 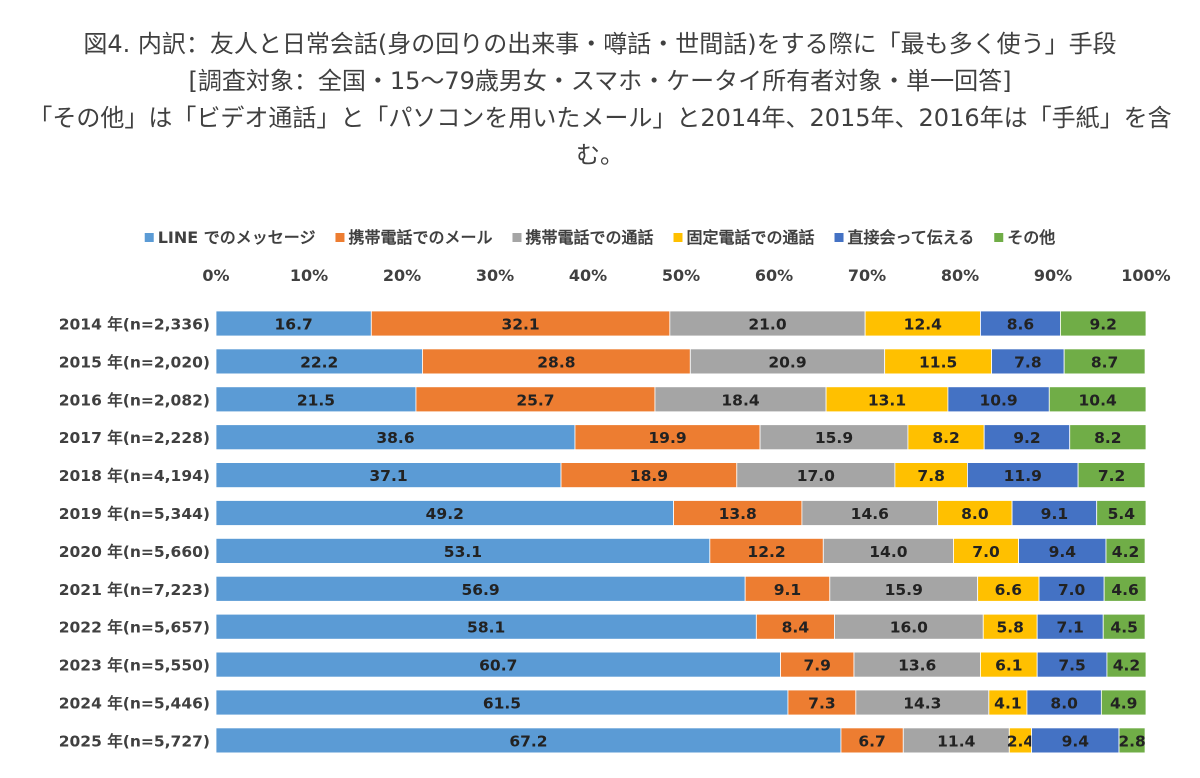 What do you see at coordinates (923, 325) in the screenshot?
I see `bar-data-label: 12.4` at bounding box center [923, 325].